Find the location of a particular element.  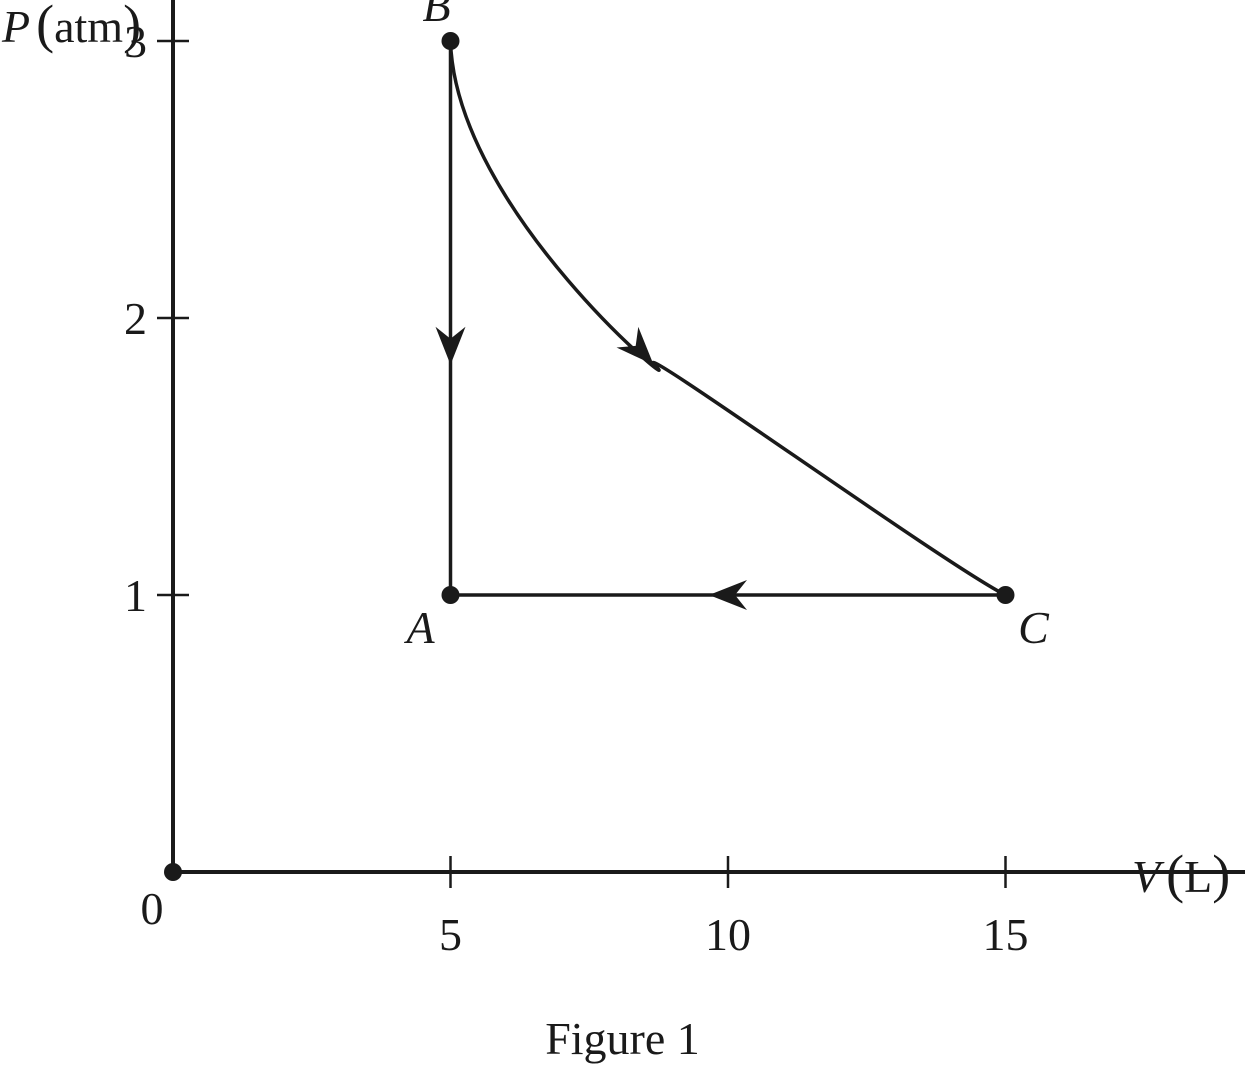

y-tick-label: 1 is located at coordinates (135, 595).